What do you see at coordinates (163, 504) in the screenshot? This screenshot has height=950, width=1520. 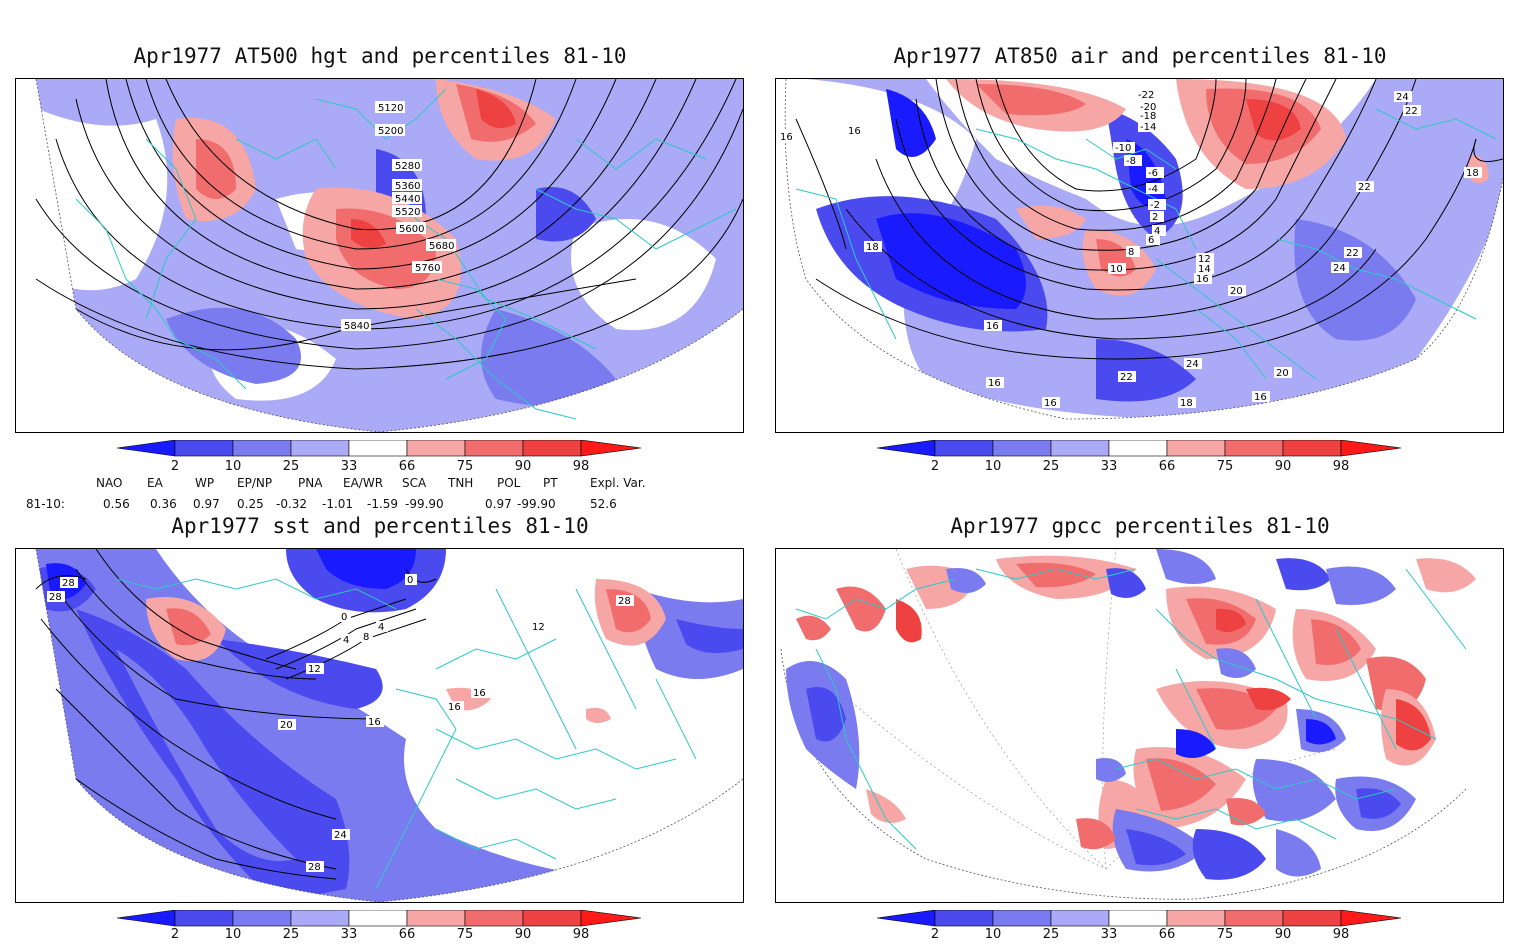 I see `index-value: 0.36` at bounding box center [163, 504].